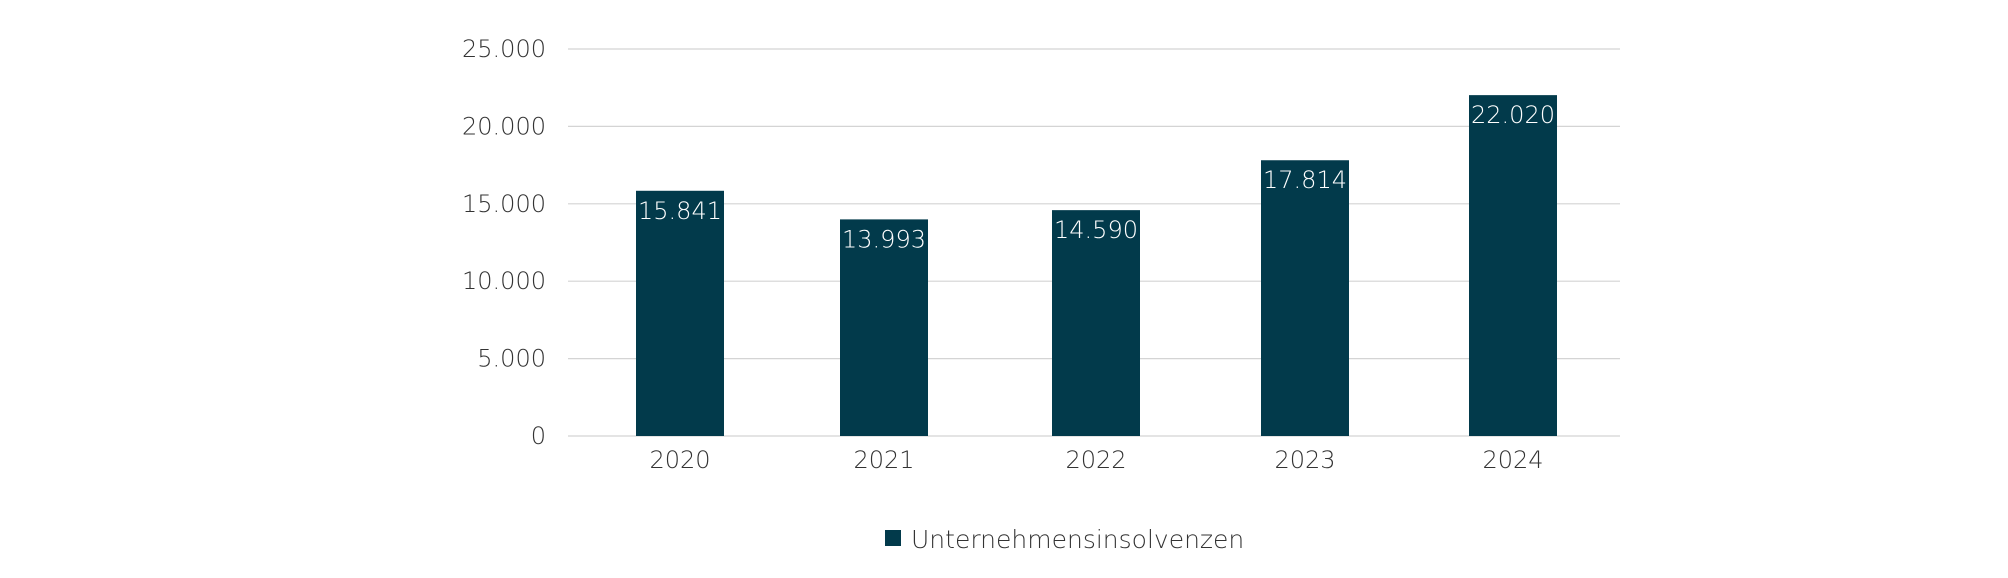 This screenshot has height=578, width=2008. I want to click on data-label: 15.841, so click(680, 211).